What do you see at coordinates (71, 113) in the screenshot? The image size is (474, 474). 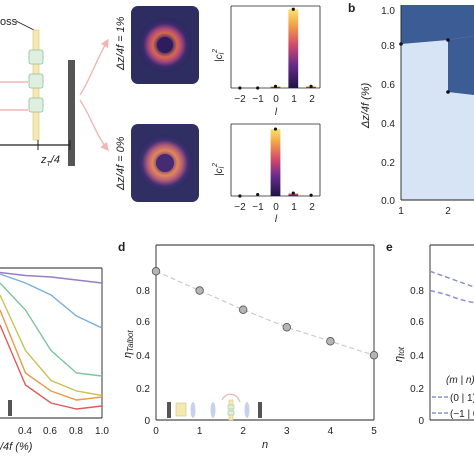 I see `mirror` at bounding box center [71, 113].